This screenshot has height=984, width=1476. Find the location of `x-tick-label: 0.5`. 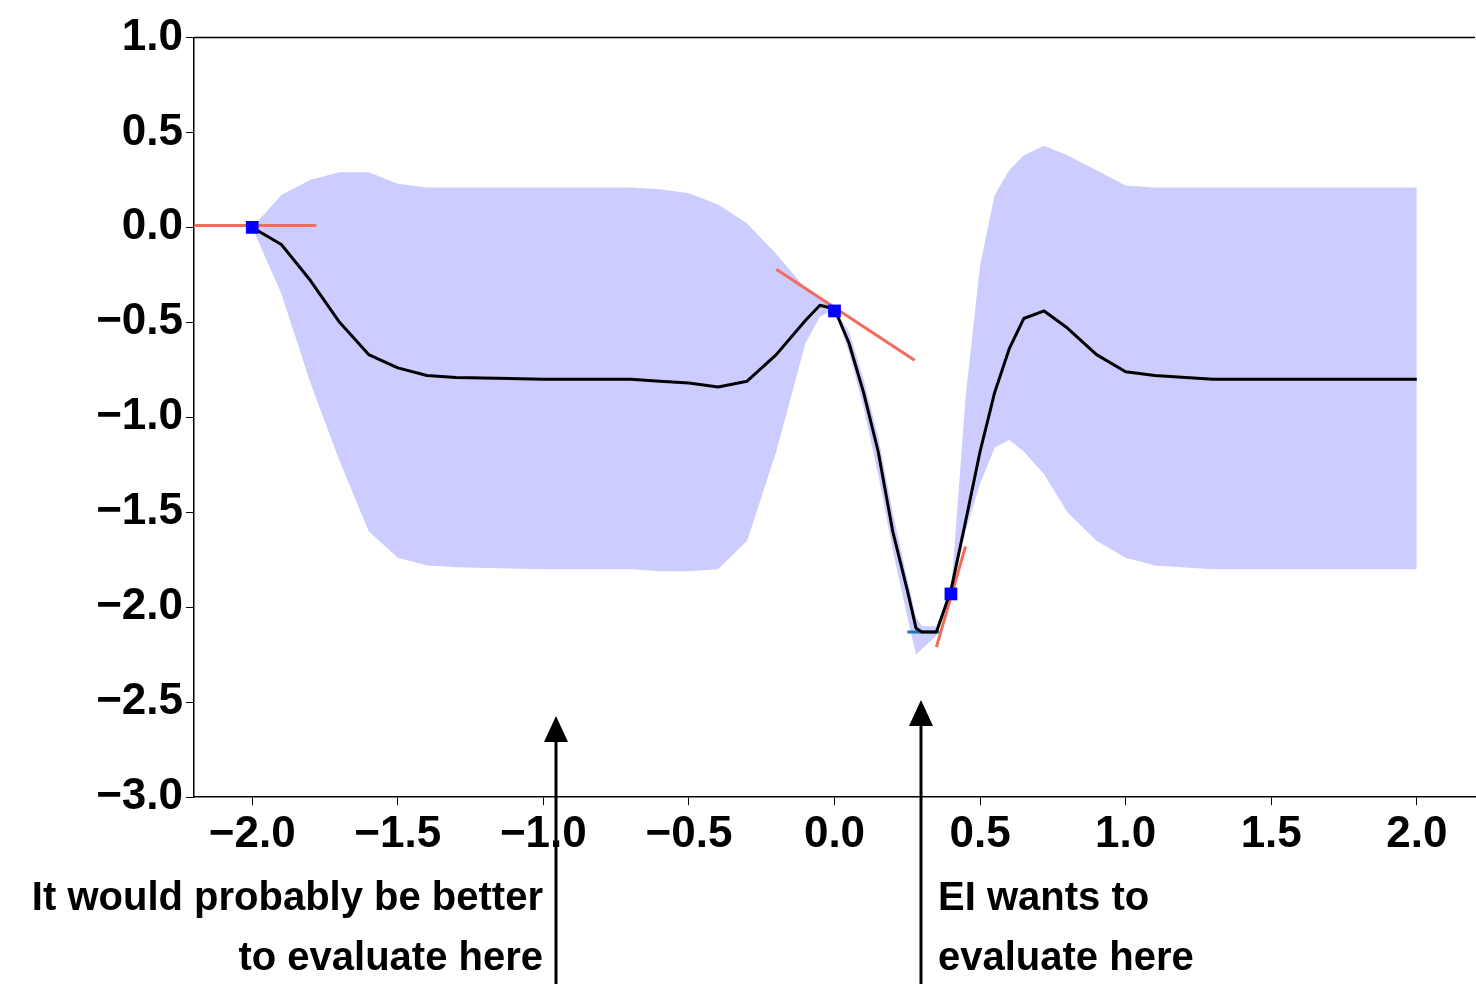

x-tick-label: 0.5 is located at coordinates (980, 831).